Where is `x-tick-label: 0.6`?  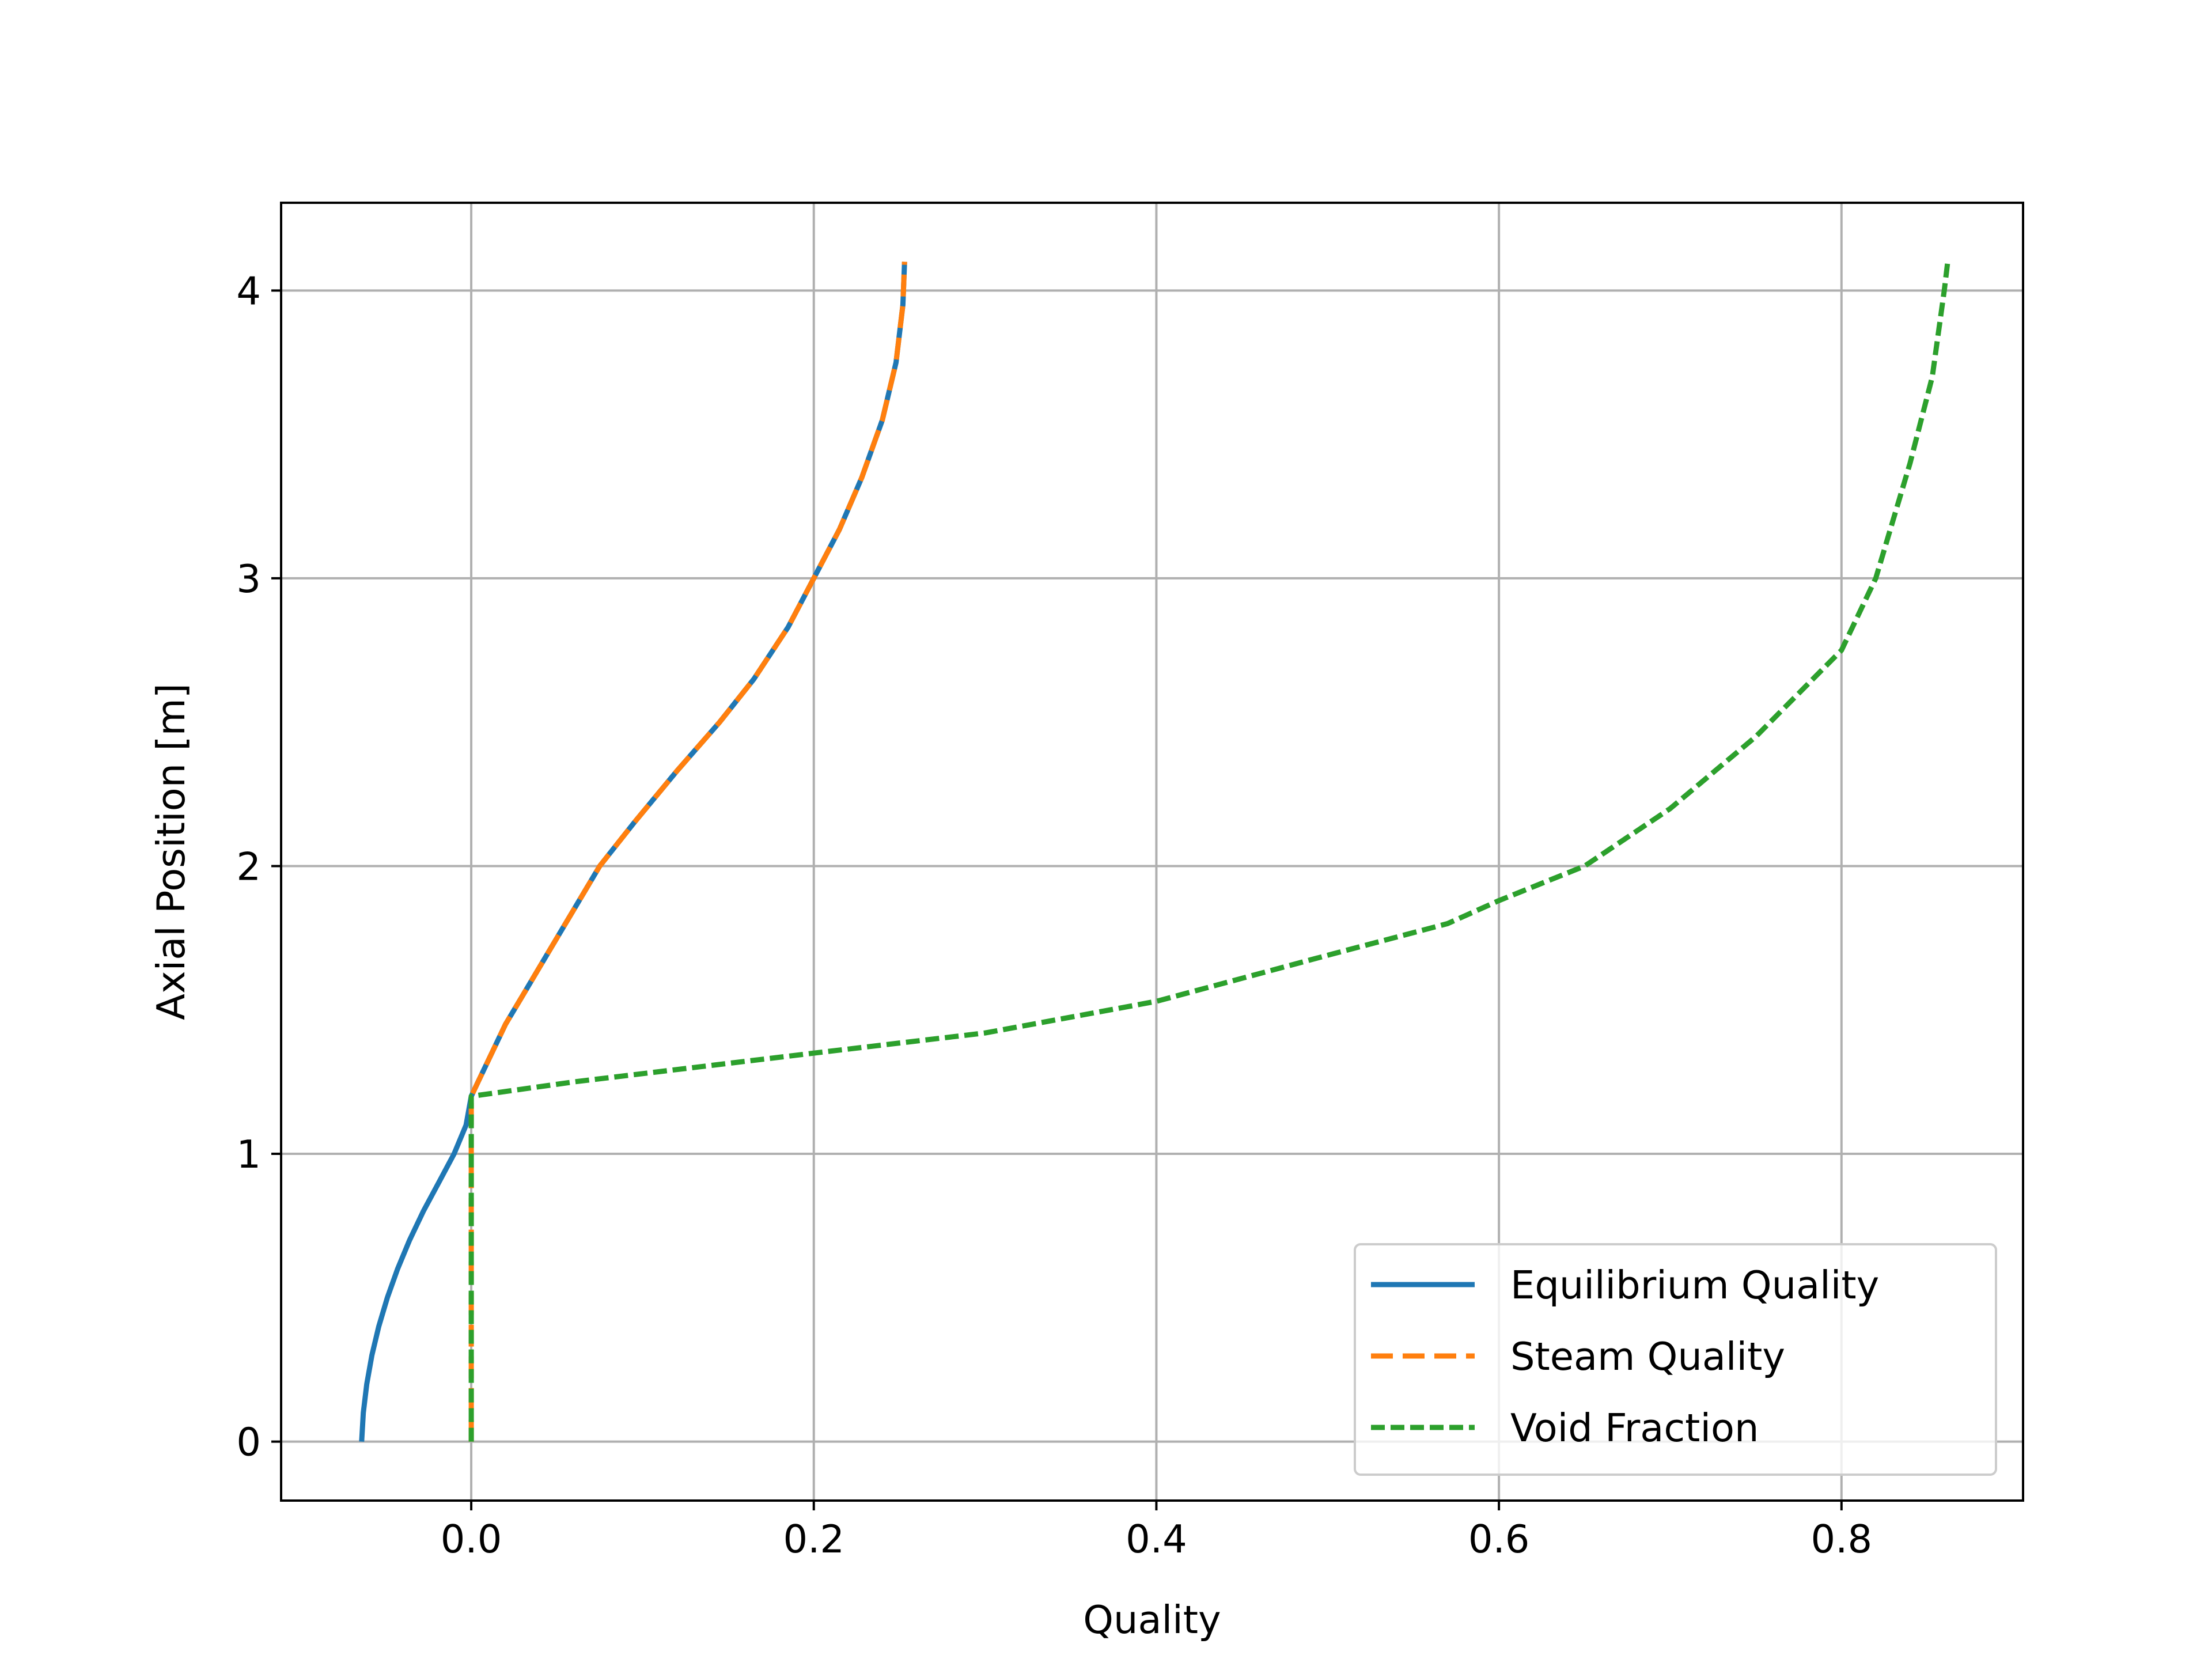 x-tick-label: 0.6 is located at coordinates (1499, 1539).